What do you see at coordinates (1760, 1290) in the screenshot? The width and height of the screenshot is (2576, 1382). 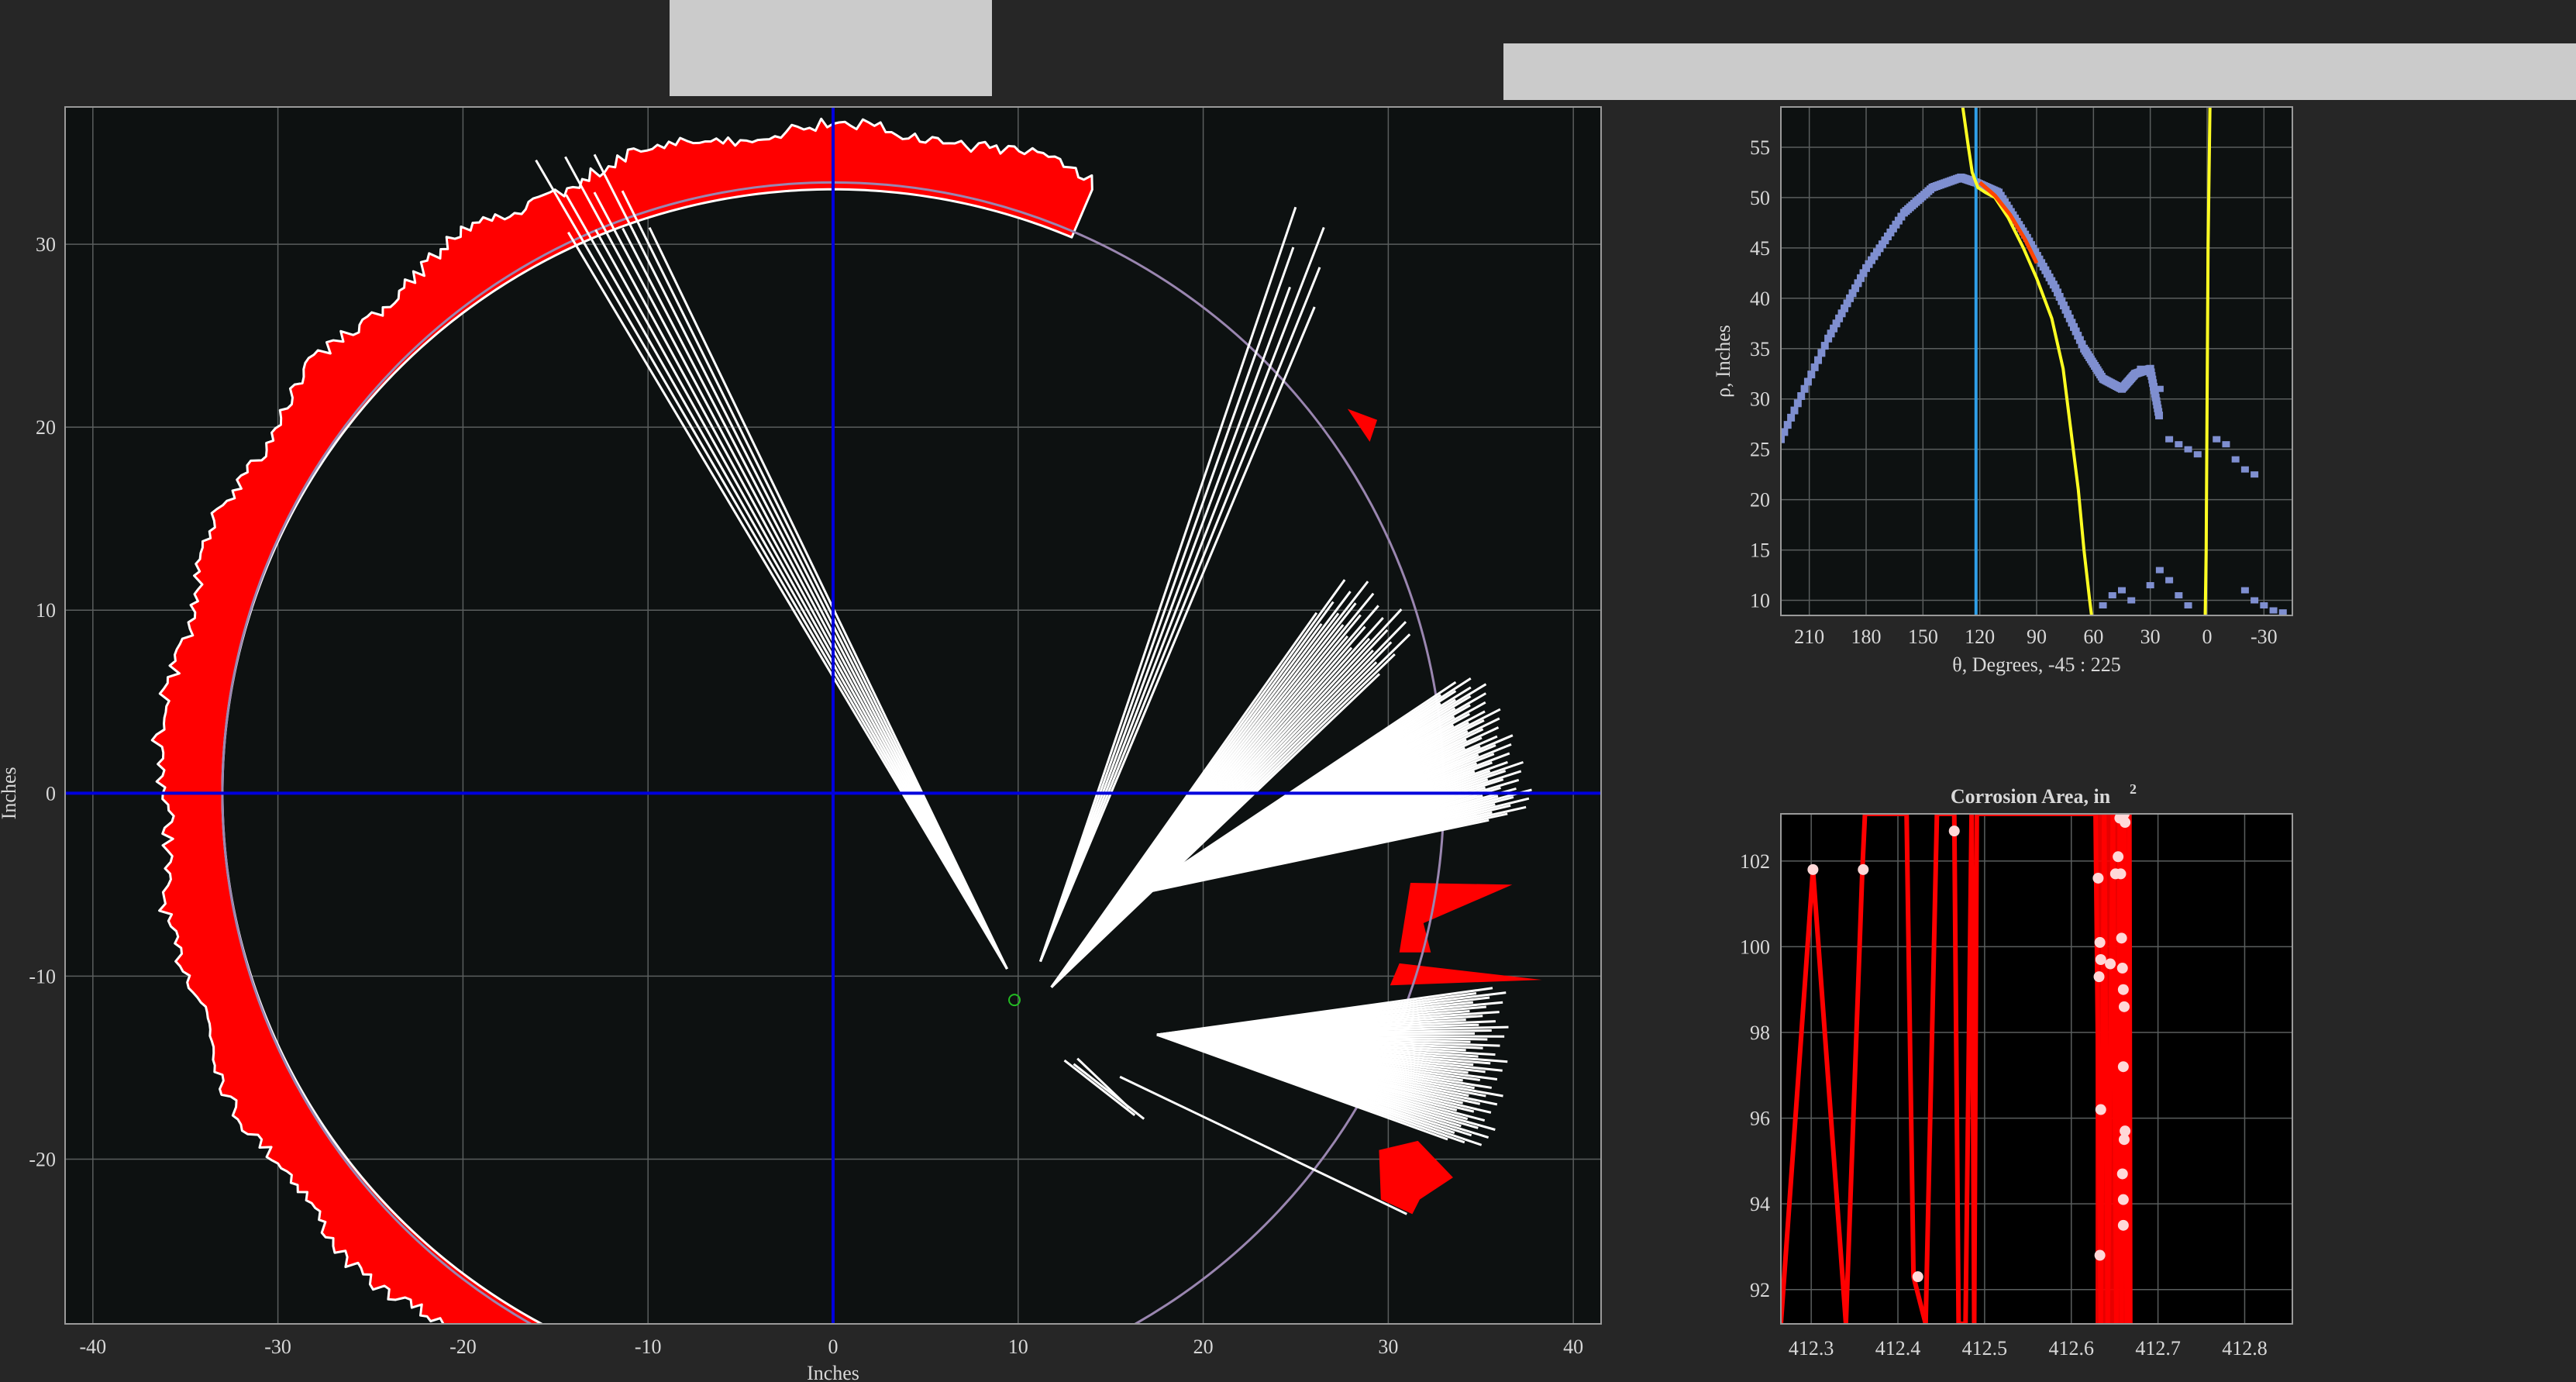 I see `corr-y-tick-label: 92` at bounding box center [1760, 1290].